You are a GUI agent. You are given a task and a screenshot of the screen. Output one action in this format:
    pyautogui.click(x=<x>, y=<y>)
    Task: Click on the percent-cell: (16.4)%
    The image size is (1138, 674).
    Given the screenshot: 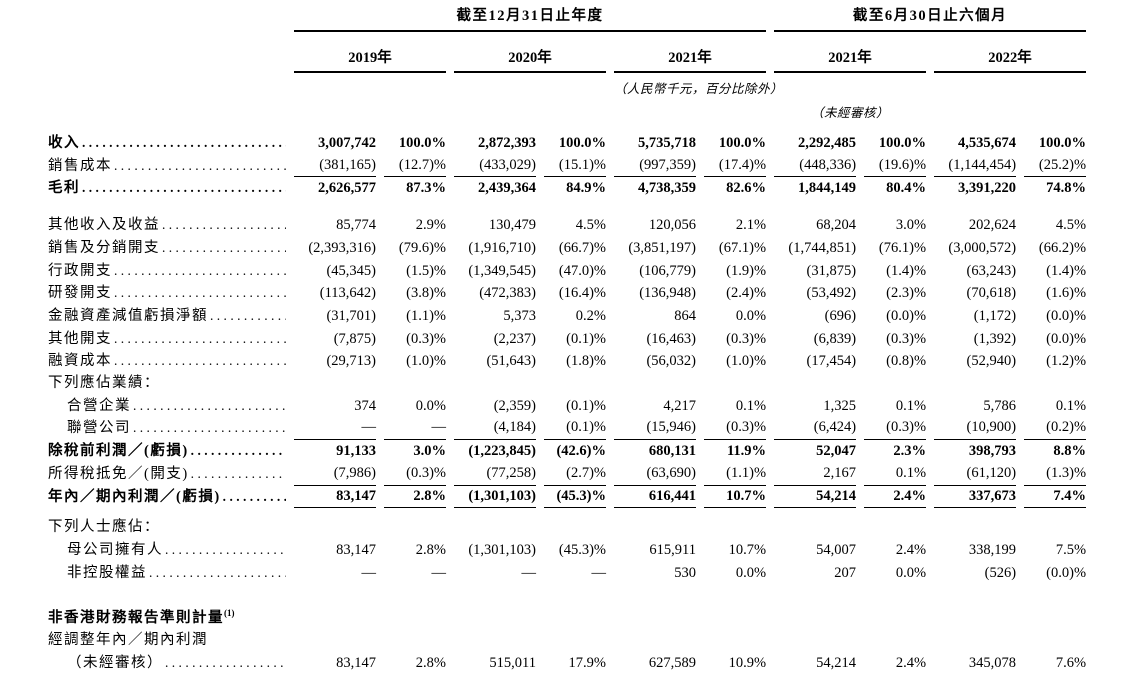 What is the action you would take?
    pyautogui.click(x=582, y=293)
    